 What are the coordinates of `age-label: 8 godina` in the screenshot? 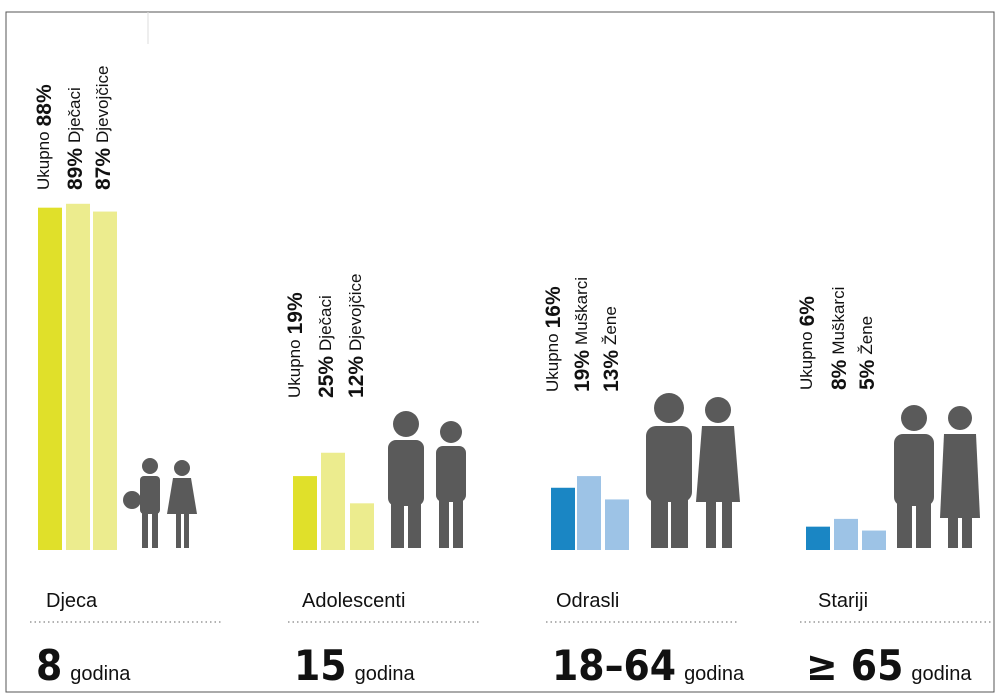 It's located at (83, 665).